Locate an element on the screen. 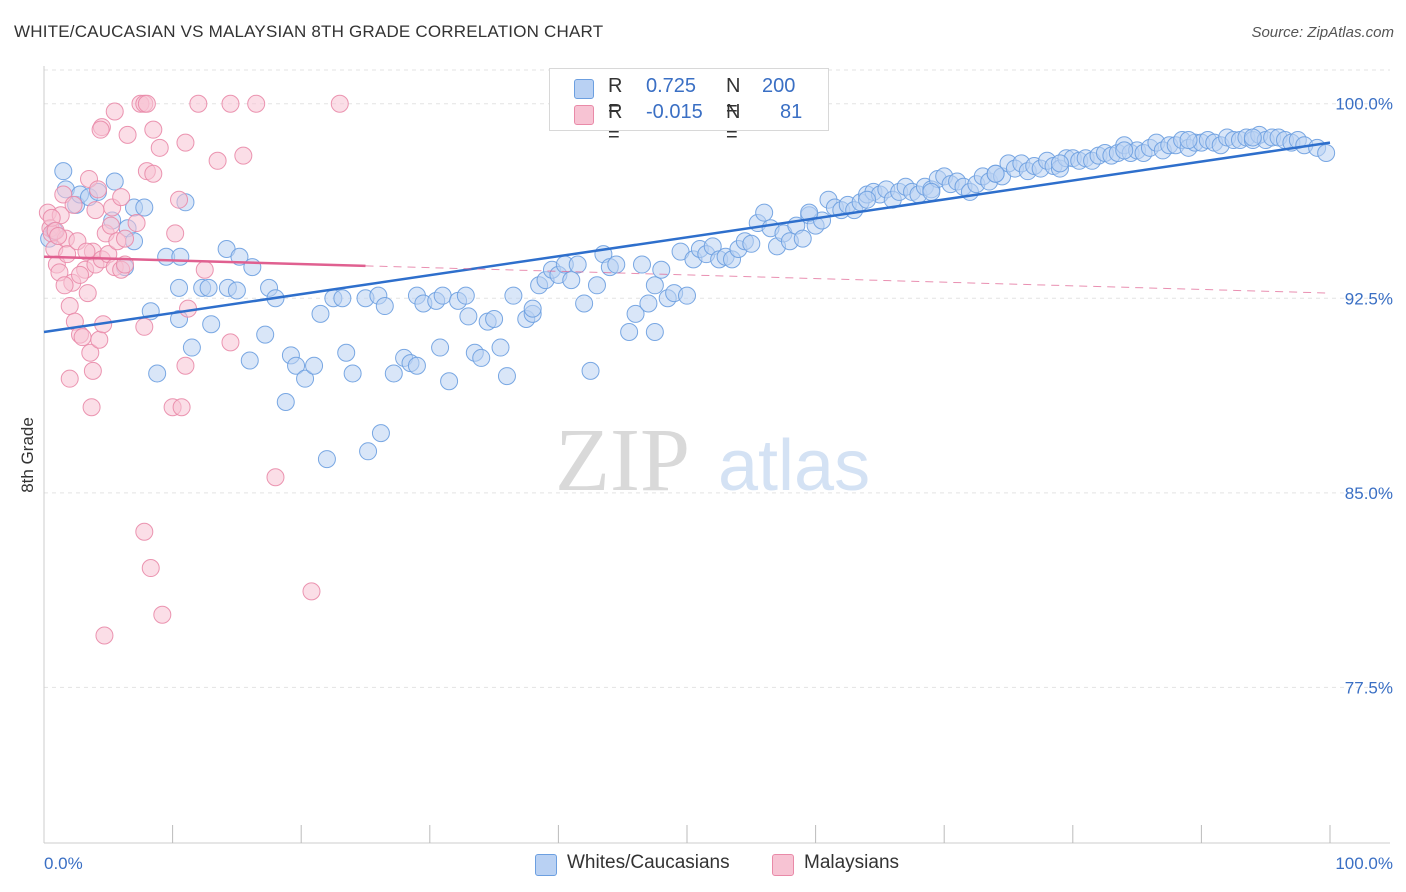  legend-r-label: R = is located at coordinates (615, 123).